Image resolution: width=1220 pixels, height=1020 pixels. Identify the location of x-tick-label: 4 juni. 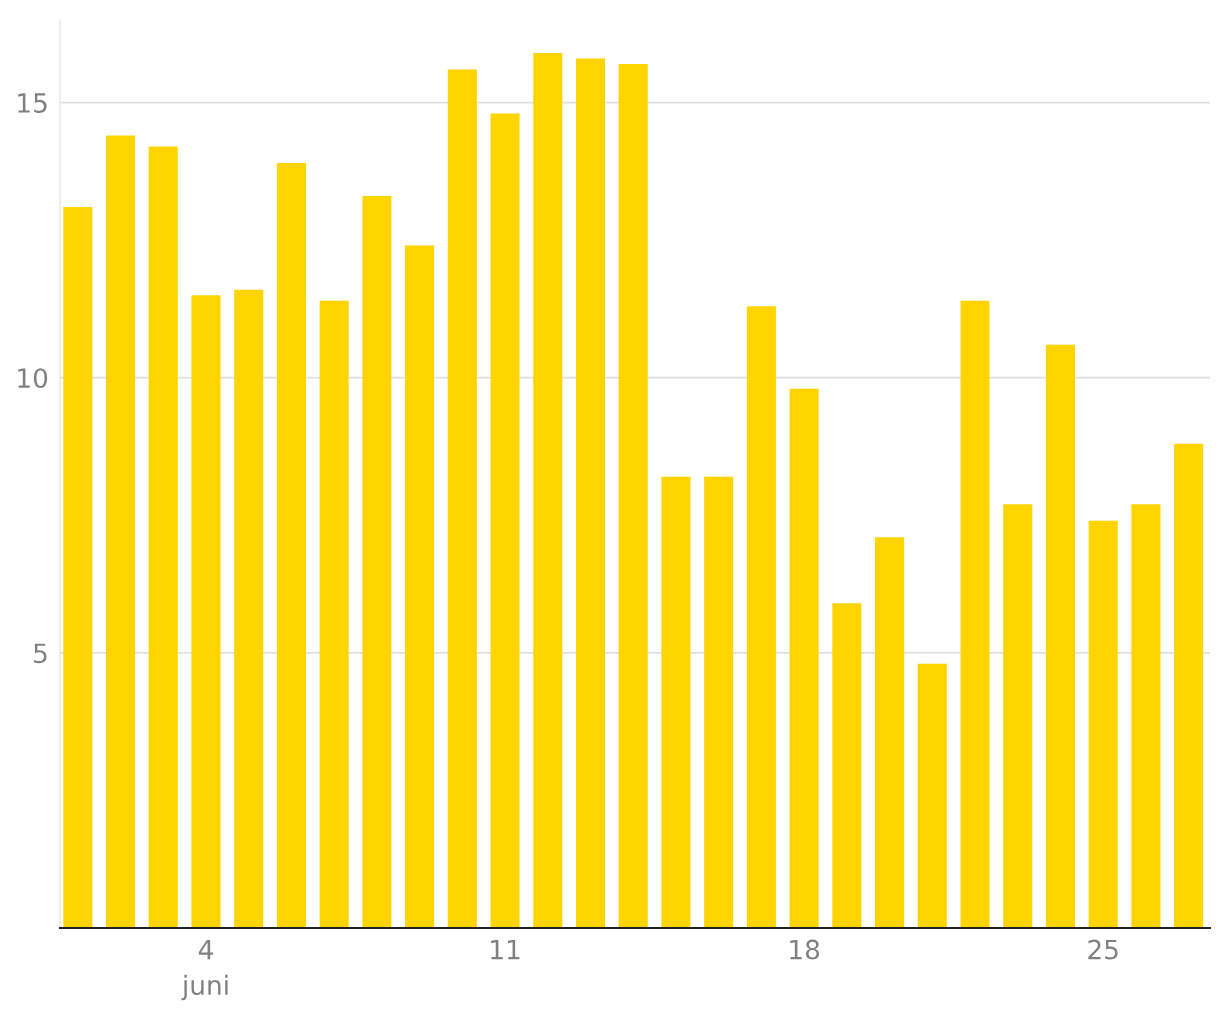
(204, 970).